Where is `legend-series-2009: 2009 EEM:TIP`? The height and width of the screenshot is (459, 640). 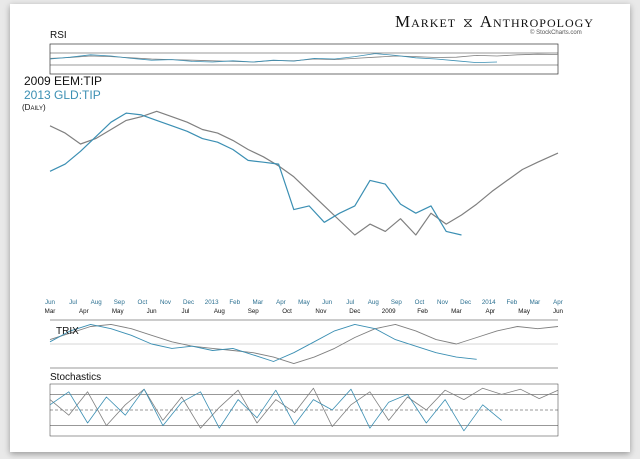 legend-series-2009: 2009 EEM:TIP is located at coordinates (63, 81).